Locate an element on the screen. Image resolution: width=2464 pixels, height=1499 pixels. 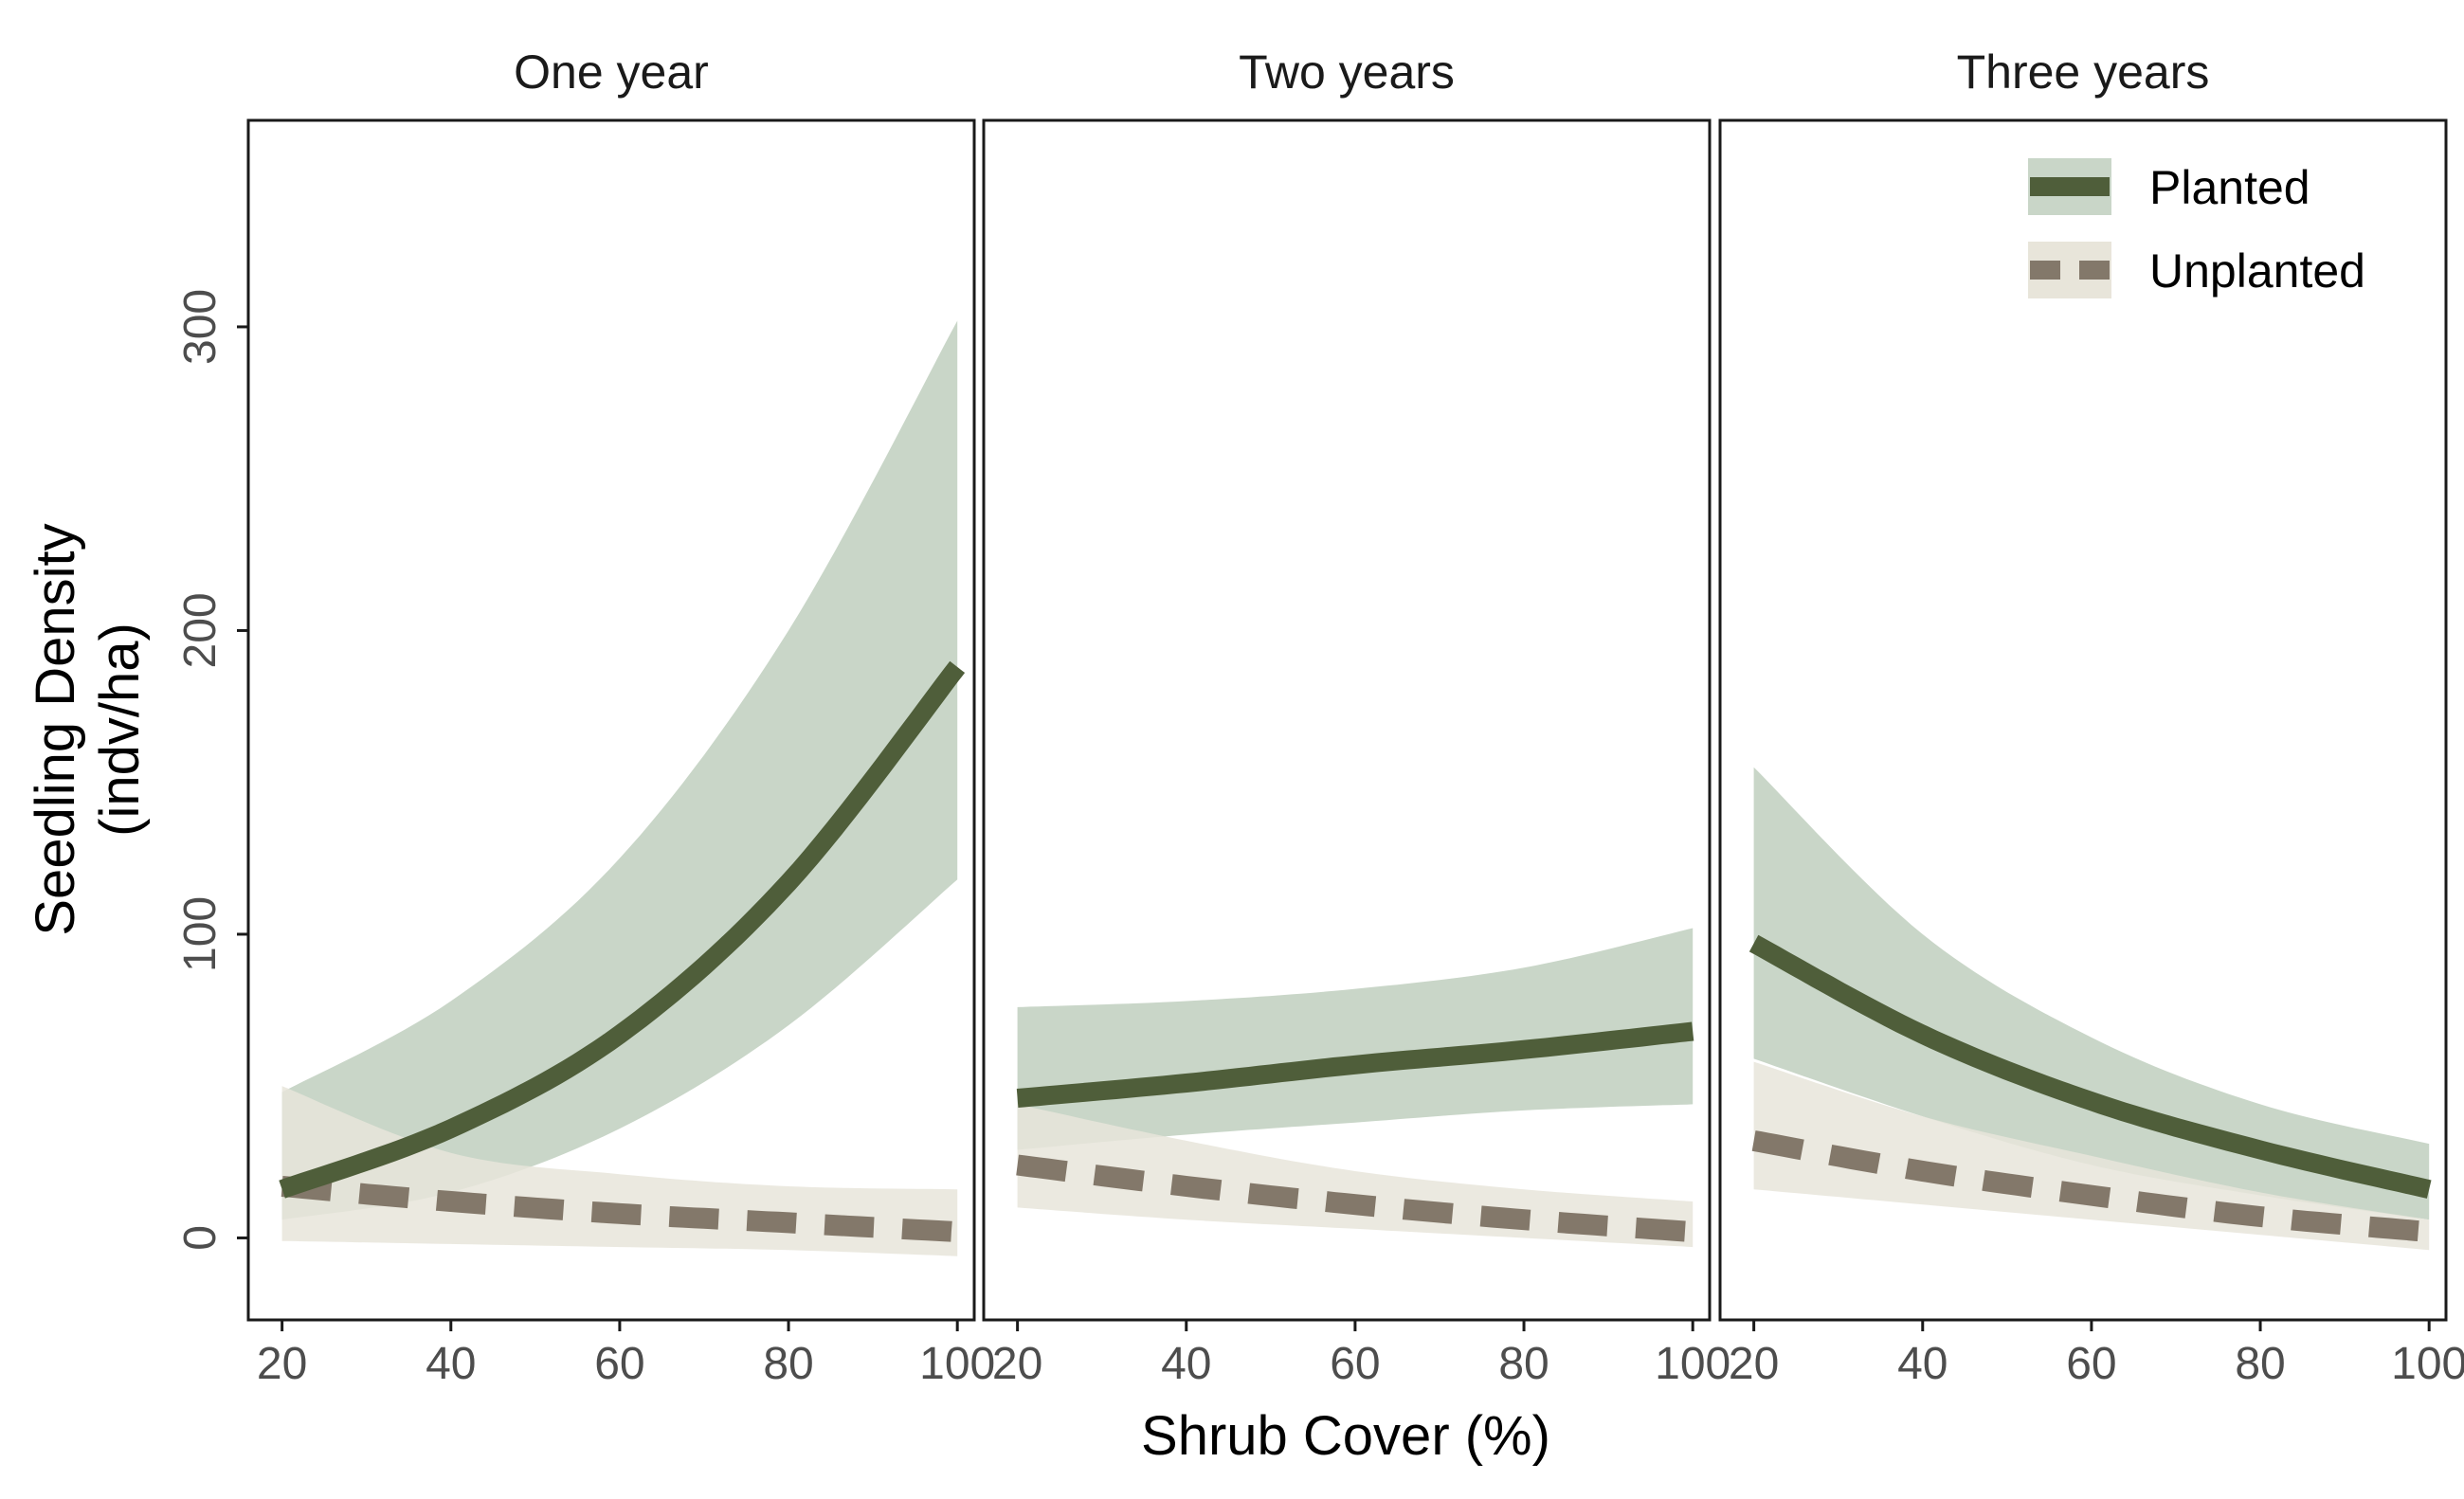
facet-title: Two years is located at coordinates (1347, 72).